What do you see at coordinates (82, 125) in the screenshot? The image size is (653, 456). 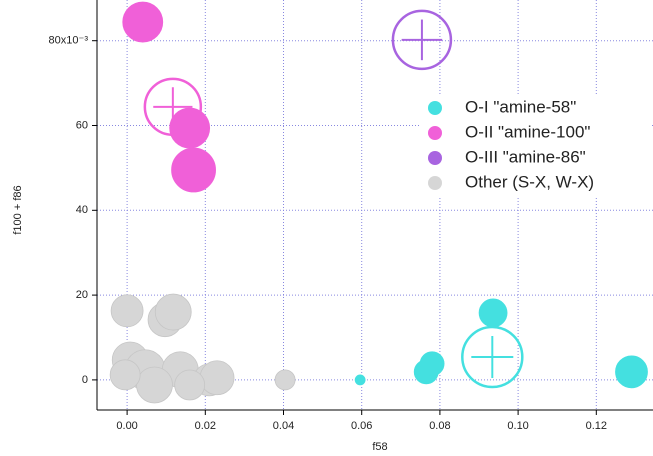 I see `y-tick-label: 60` at bounding box center [82, 125].